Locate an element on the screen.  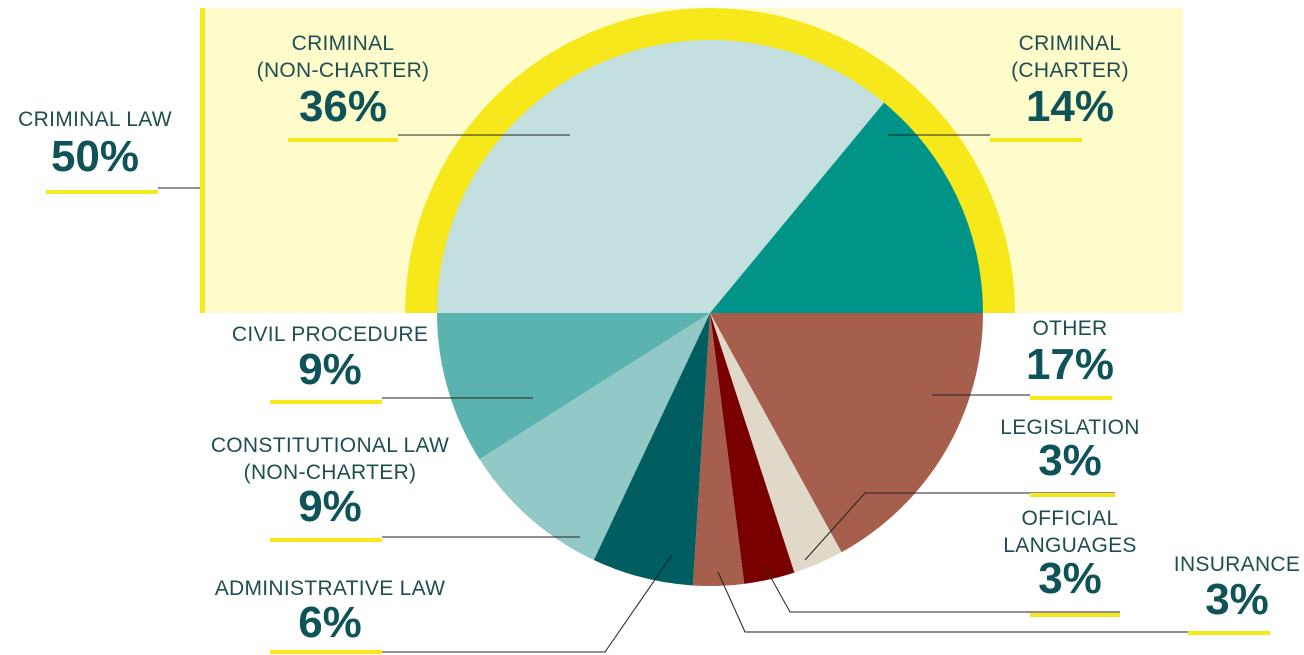
slice-name: CIVIL PROCEDURE is located at coordinates (330, 334).